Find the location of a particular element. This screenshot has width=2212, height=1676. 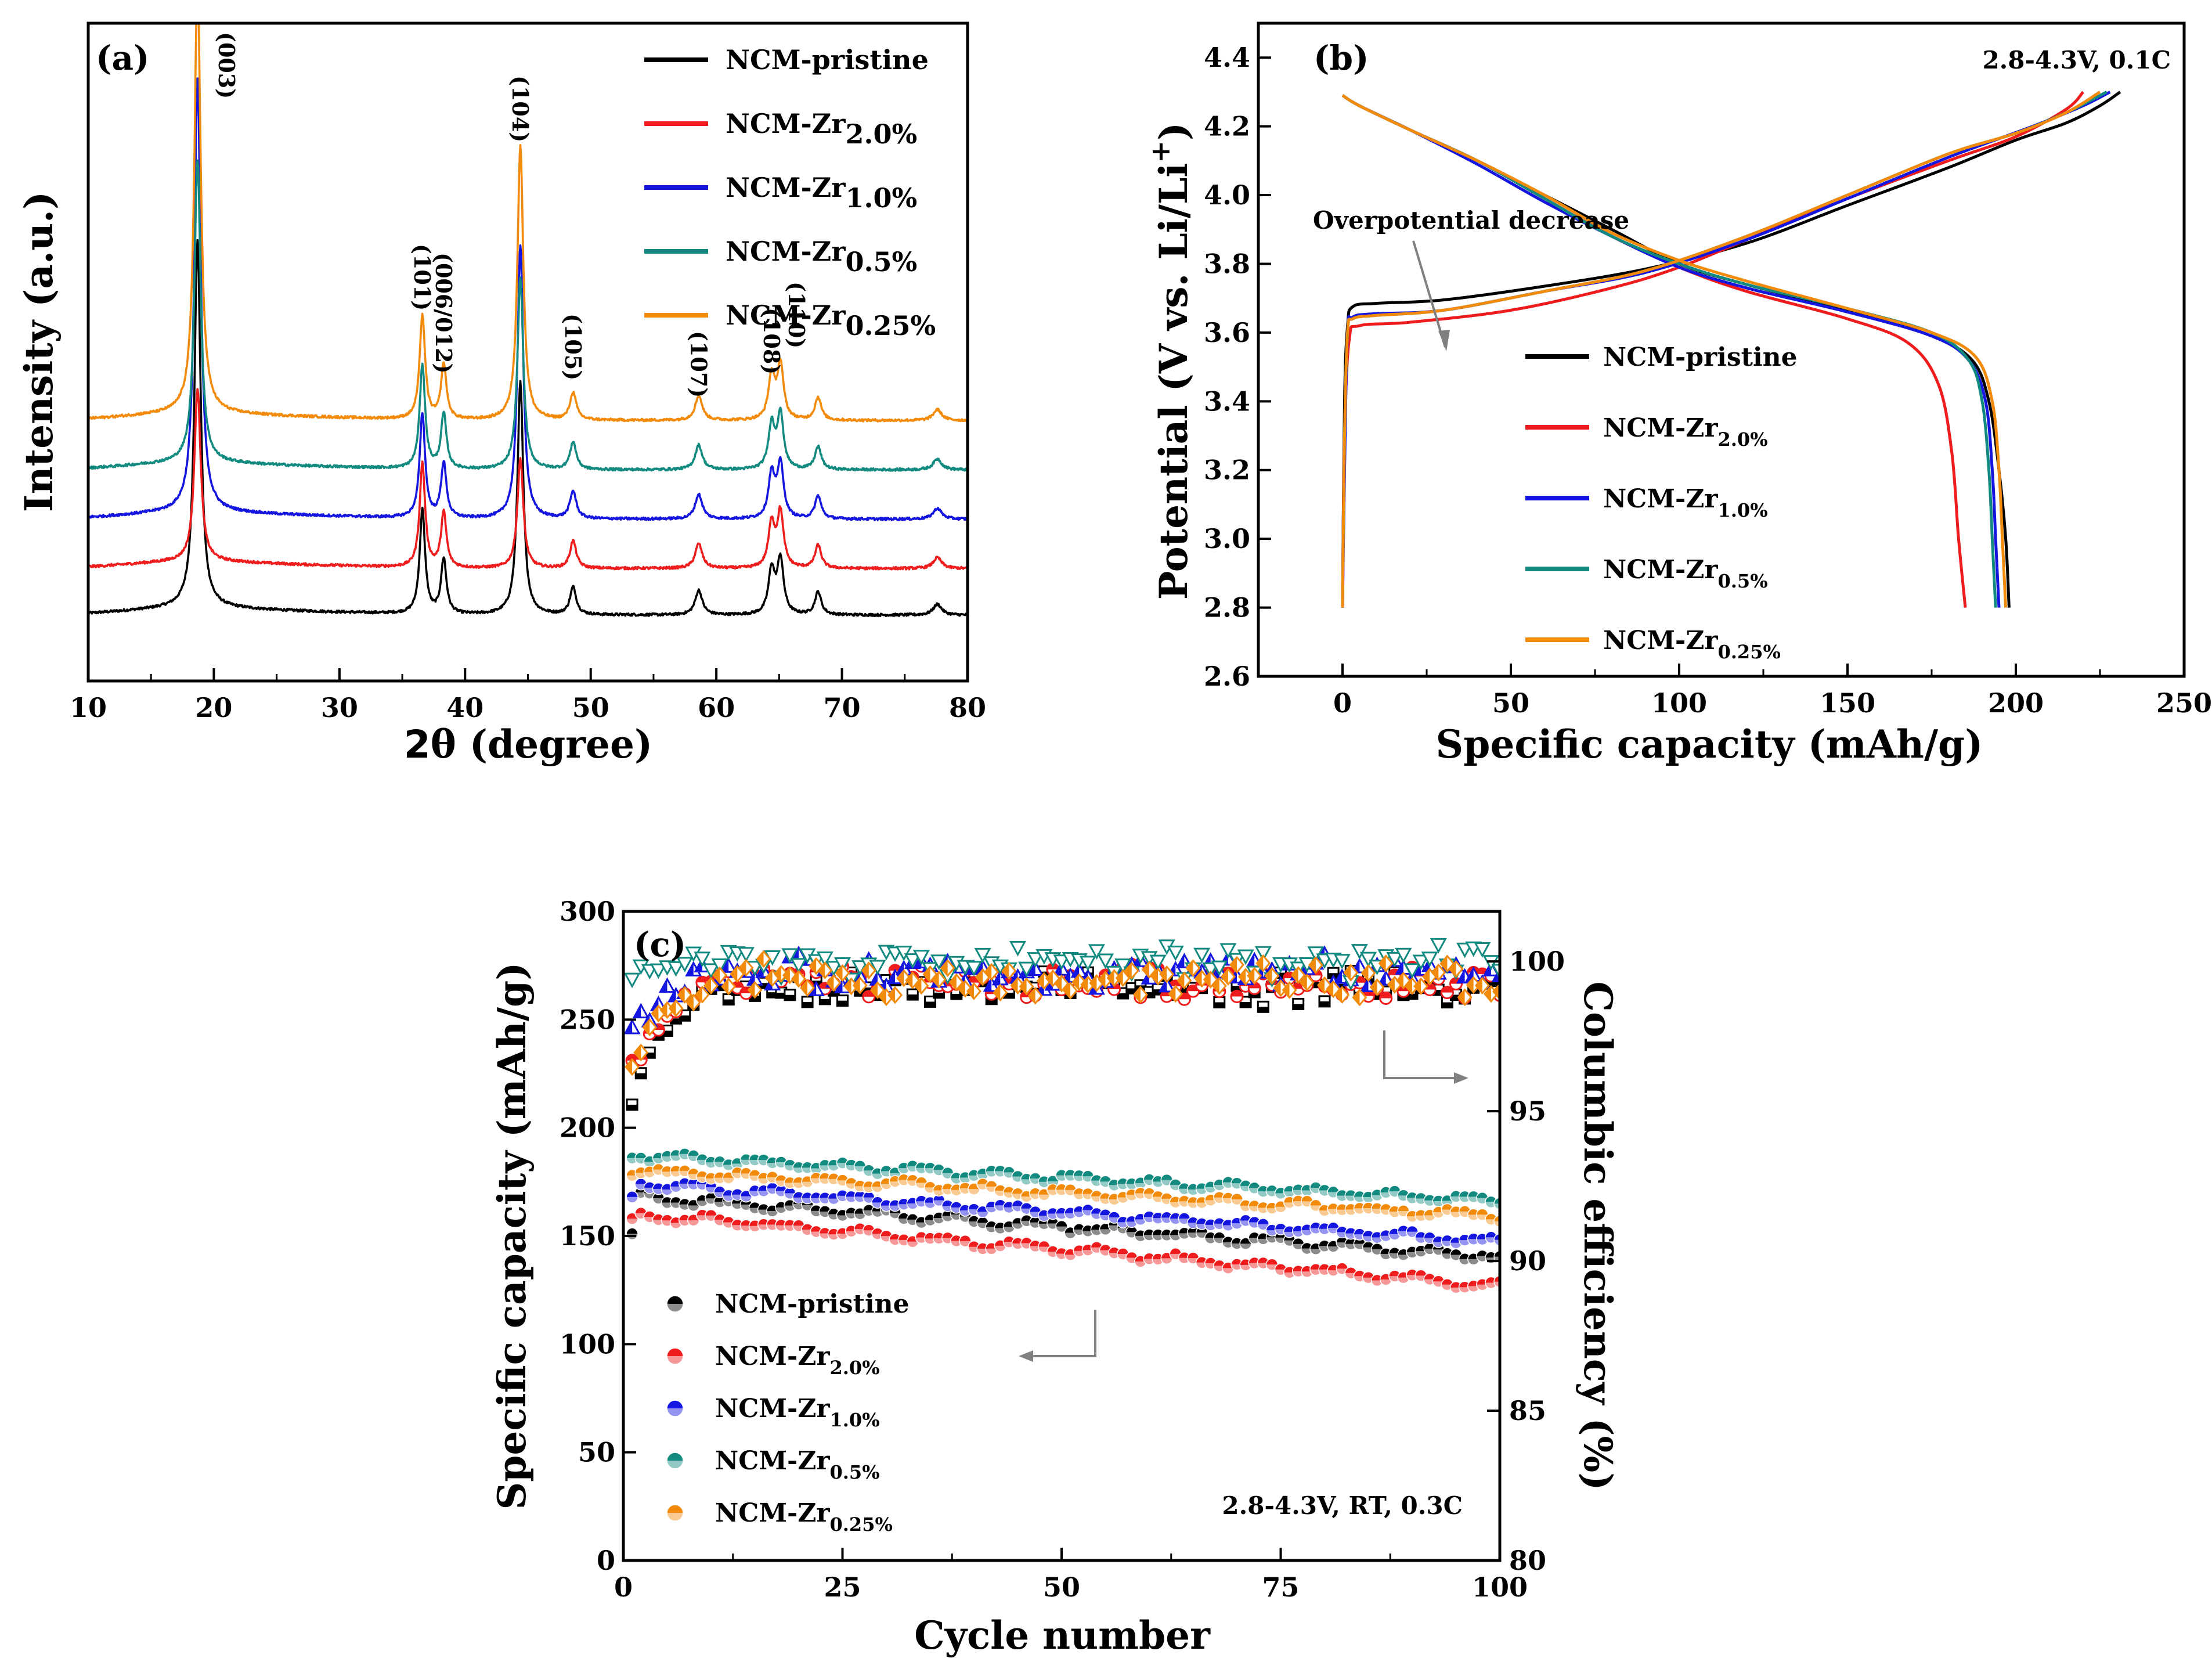

panel-b-yticks: 2.6 2.8 3.0 3.2 3.4 3.6 3.8 4.0 4.2 4.4 is located at coordinates (1238, 367).